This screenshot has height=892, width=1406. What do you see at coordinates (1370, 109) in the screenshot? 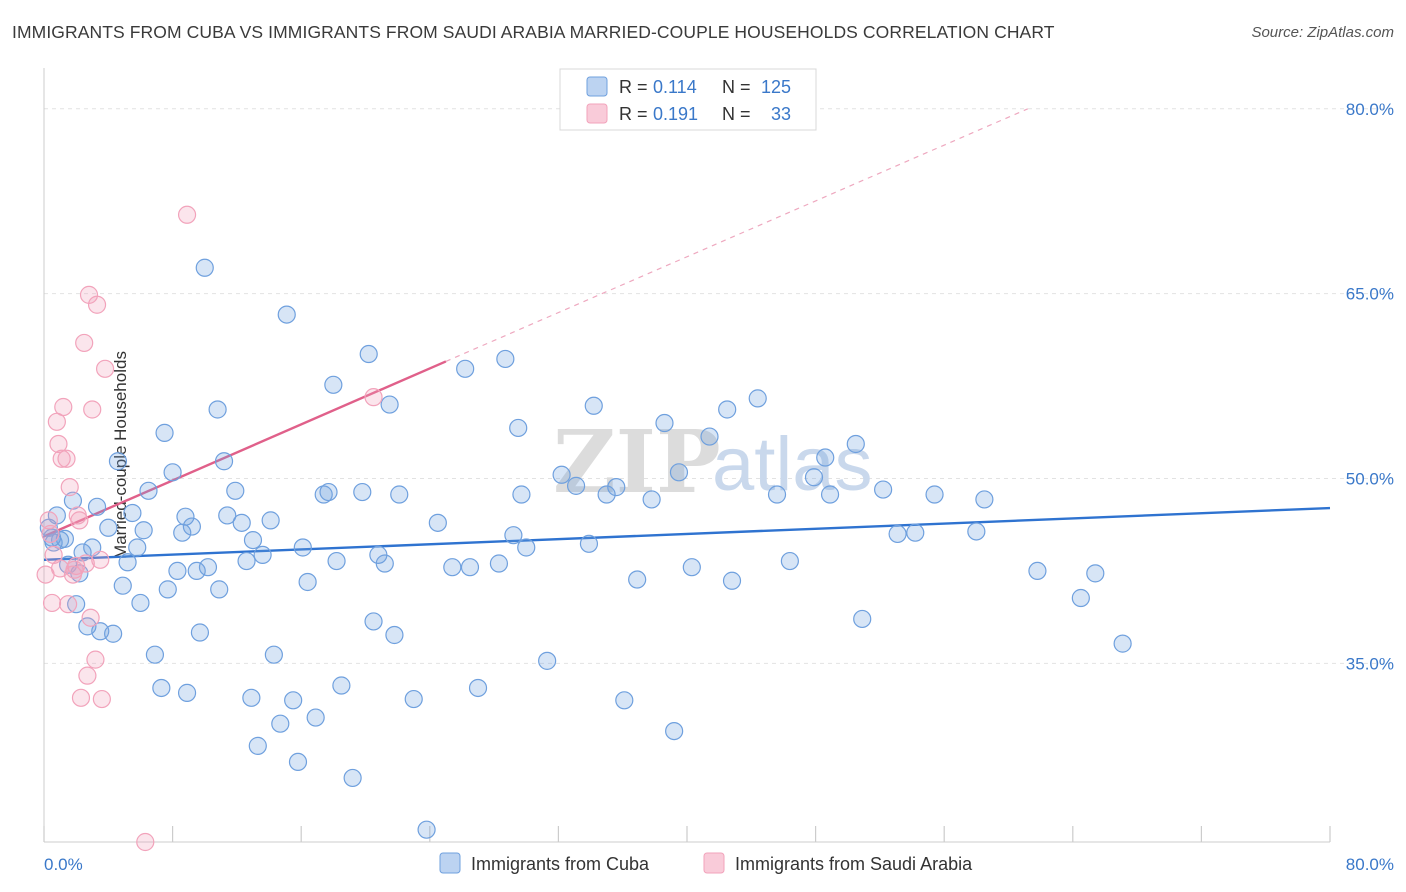
I see `y-tick-label: 80.0%` at bounding box center [1370, 109].